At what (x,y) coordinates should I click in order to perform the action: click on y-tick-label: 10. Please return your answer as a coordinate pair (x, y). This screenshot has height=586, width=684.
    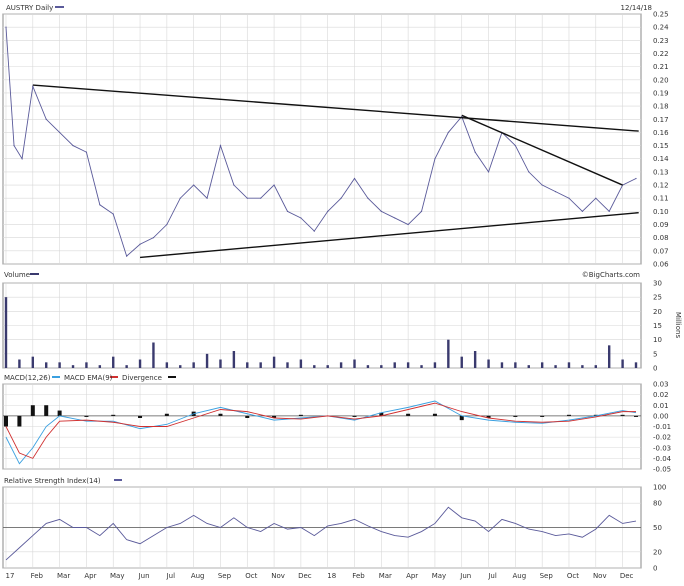
    Looking at the image, I should click on (657, 340).